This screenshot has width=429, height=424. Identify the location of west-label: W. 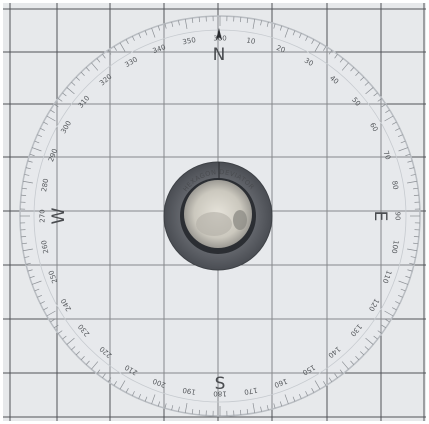
(59, 215).